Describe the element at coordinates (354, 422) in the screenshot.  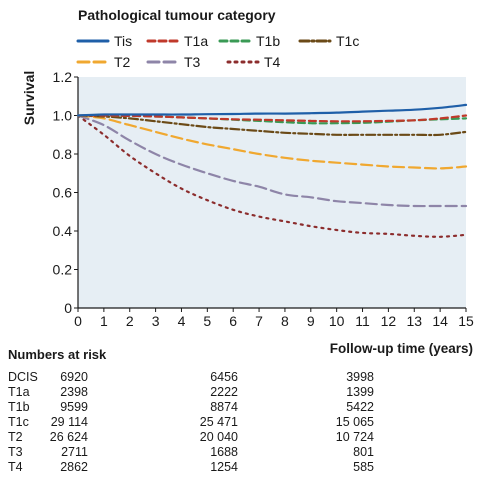
I see `risk-cell: 15 065` at that location.